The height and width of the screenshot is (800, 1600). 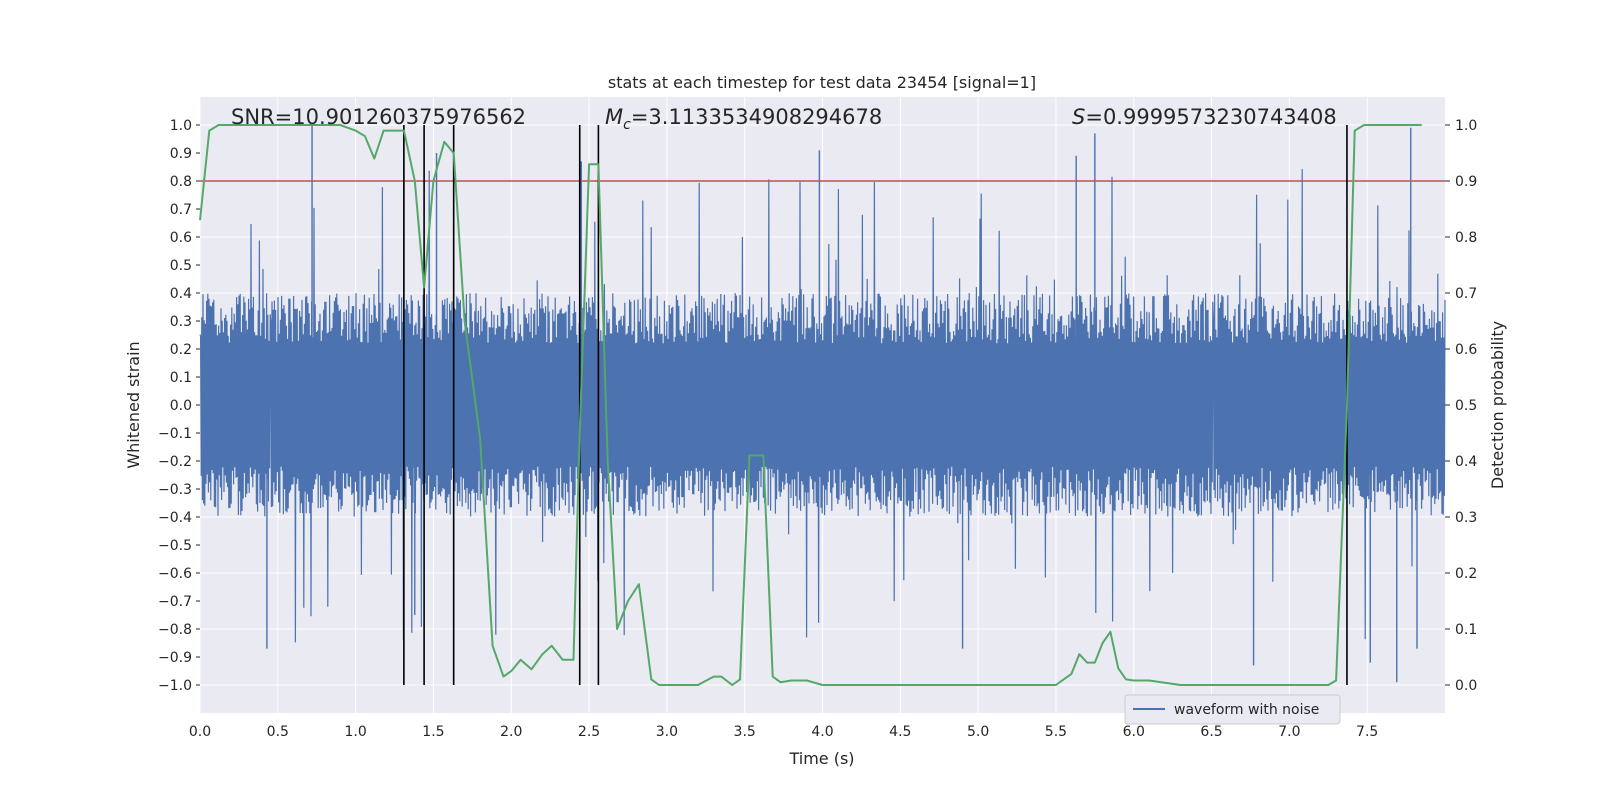 I want to click on y-right-tick-label: 0.9, so click(x=1466, y=182).